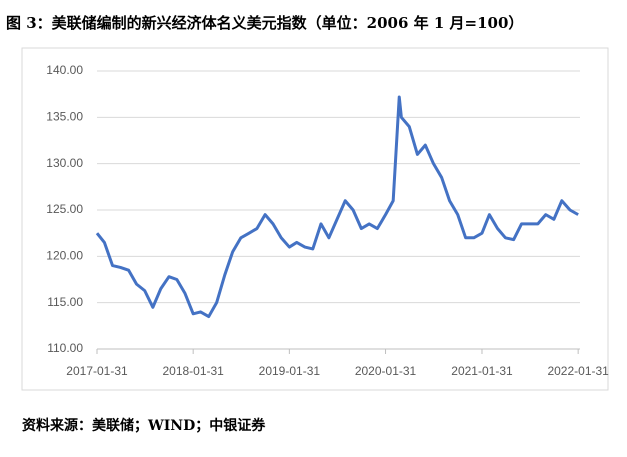 The image size is (627, 457). What do you see at coordinates (97, 371) in the screenshot?
I see `x-tick-label: 2017-01-31` at bounding box center [97, 371].